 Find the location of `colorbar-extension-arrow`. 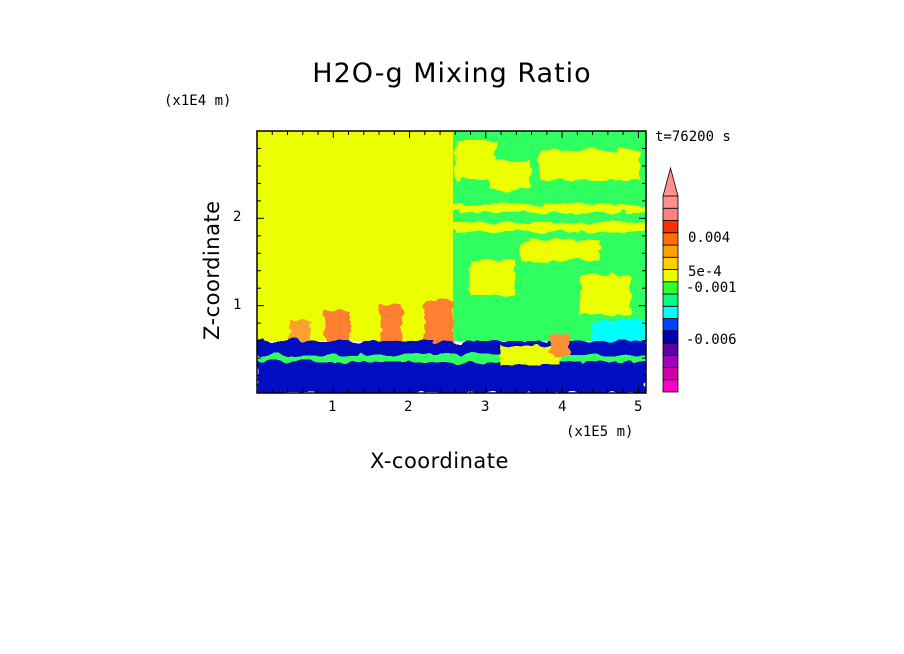

colorbar-extension-arrow is located at coordinates (670, 181).